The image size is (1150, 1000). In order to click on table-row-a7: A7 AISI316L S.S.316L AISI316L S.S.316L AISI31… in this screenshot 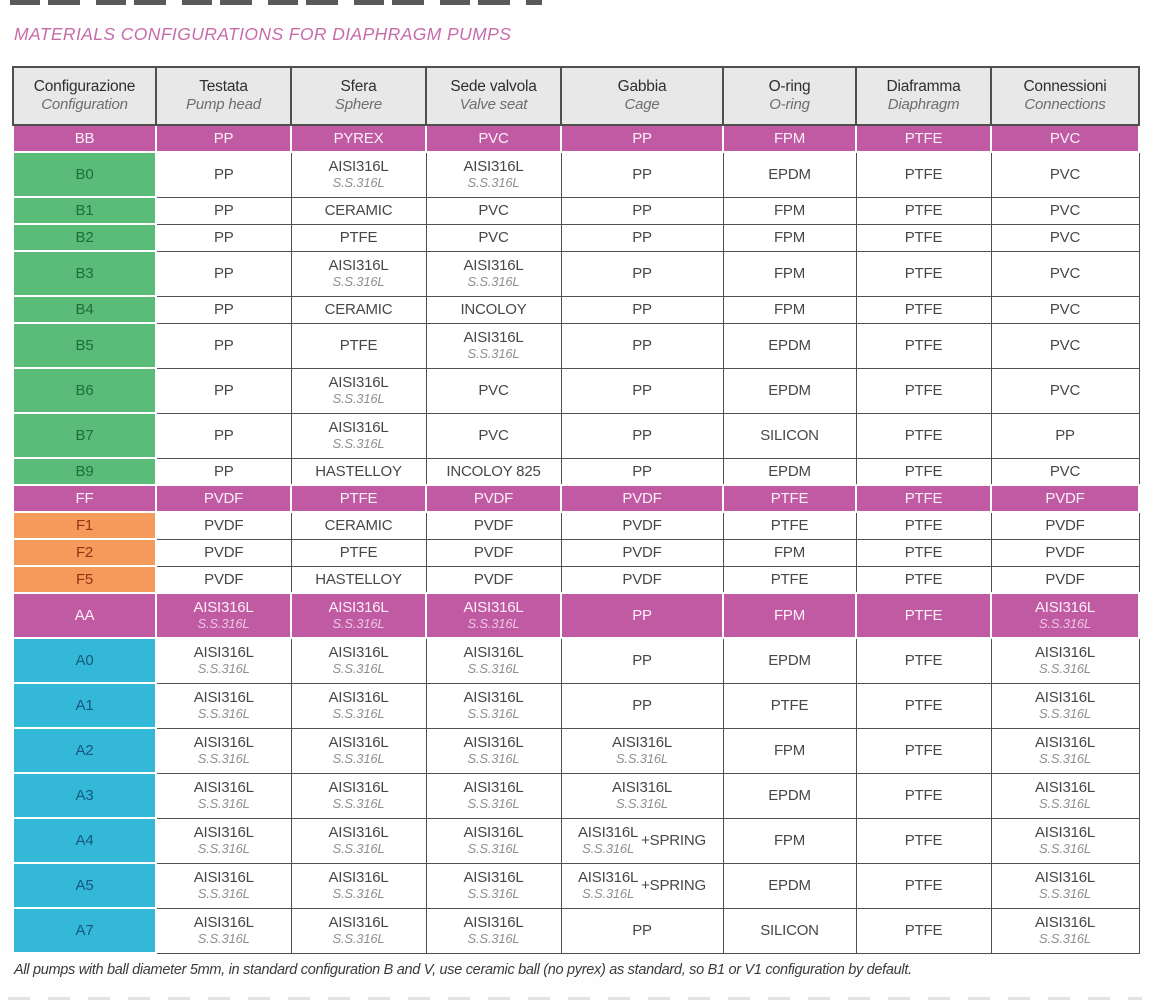, I will do `click(576, 930)`.